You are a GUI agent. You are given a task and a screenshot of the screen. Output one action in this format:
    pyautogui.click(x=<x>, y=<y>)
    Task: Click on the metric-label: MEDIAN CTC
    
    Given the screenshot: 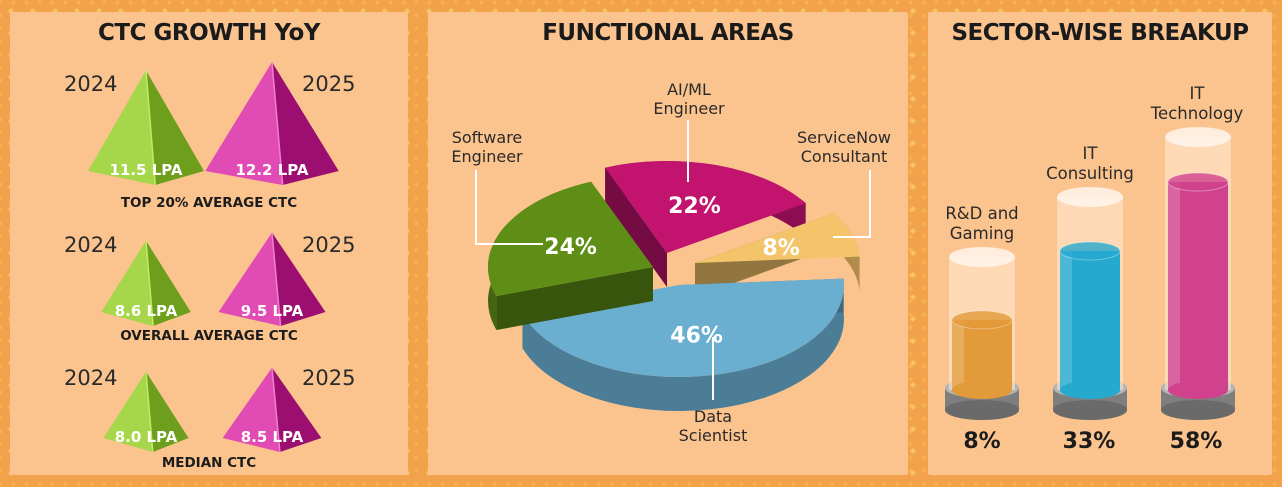 What is the action you would take?
    pyautogui.click(x=209, y=463)
    